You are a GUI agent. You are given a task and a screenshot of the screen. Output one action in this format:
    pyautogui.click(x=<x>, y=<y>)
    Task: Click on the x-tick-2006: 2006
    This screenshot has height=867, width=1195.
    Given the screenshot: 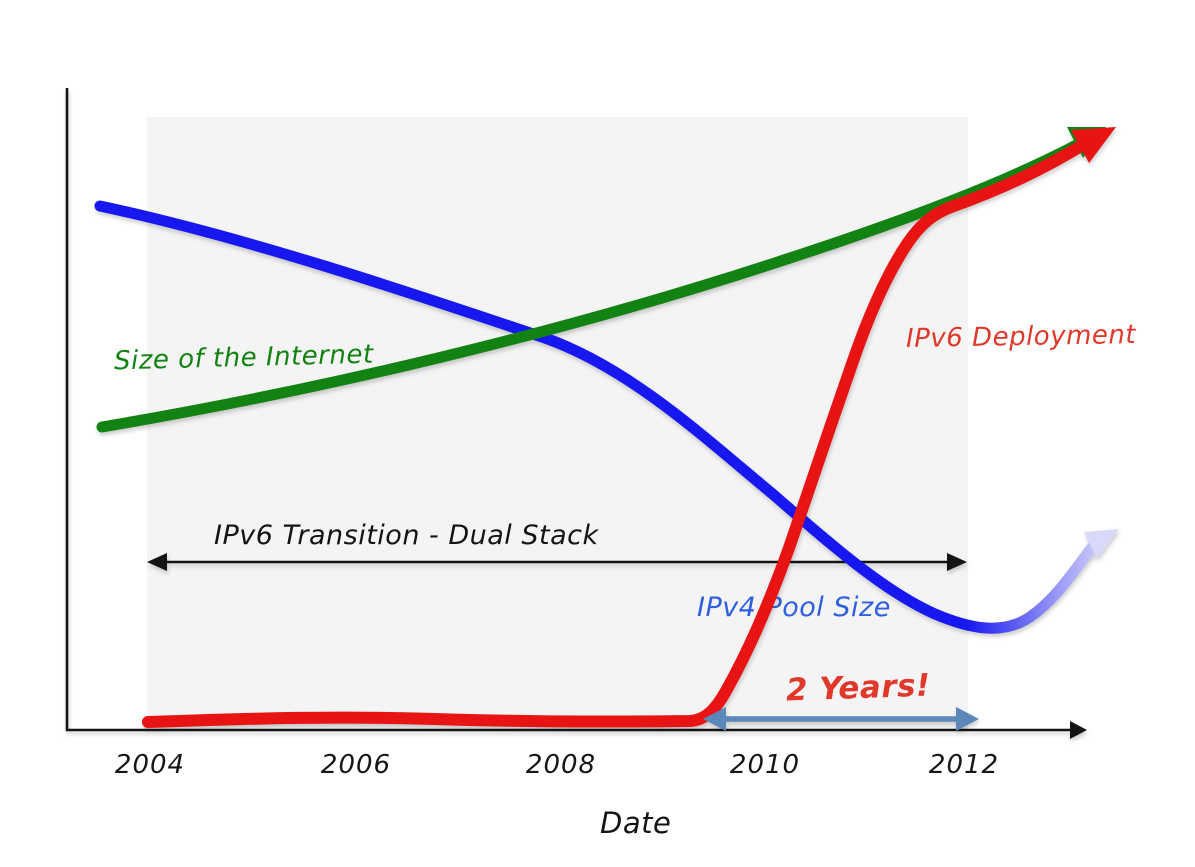 What is the action you would take?
    pyautogui.click(x=356, y=765)
    